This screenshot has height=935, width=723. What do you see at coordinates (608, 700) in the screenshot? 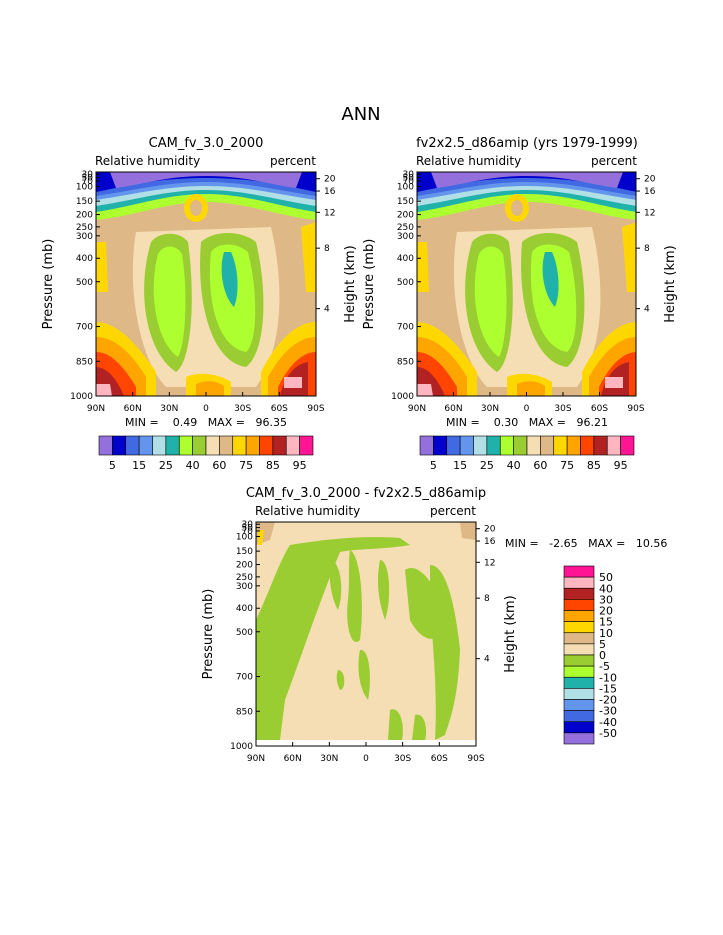
I see `colorbar-label: -20` at bounding box center [608, 700].